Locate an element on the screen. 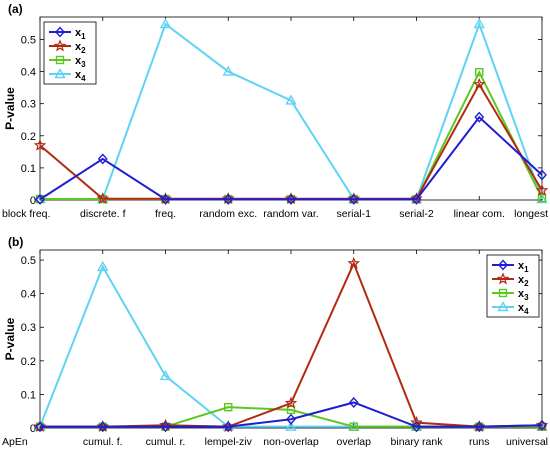 Image resolution: width=550 pixels, height=455 pixels. ytick-label-1-5: 0.5 is located at coordinates (28, 261).